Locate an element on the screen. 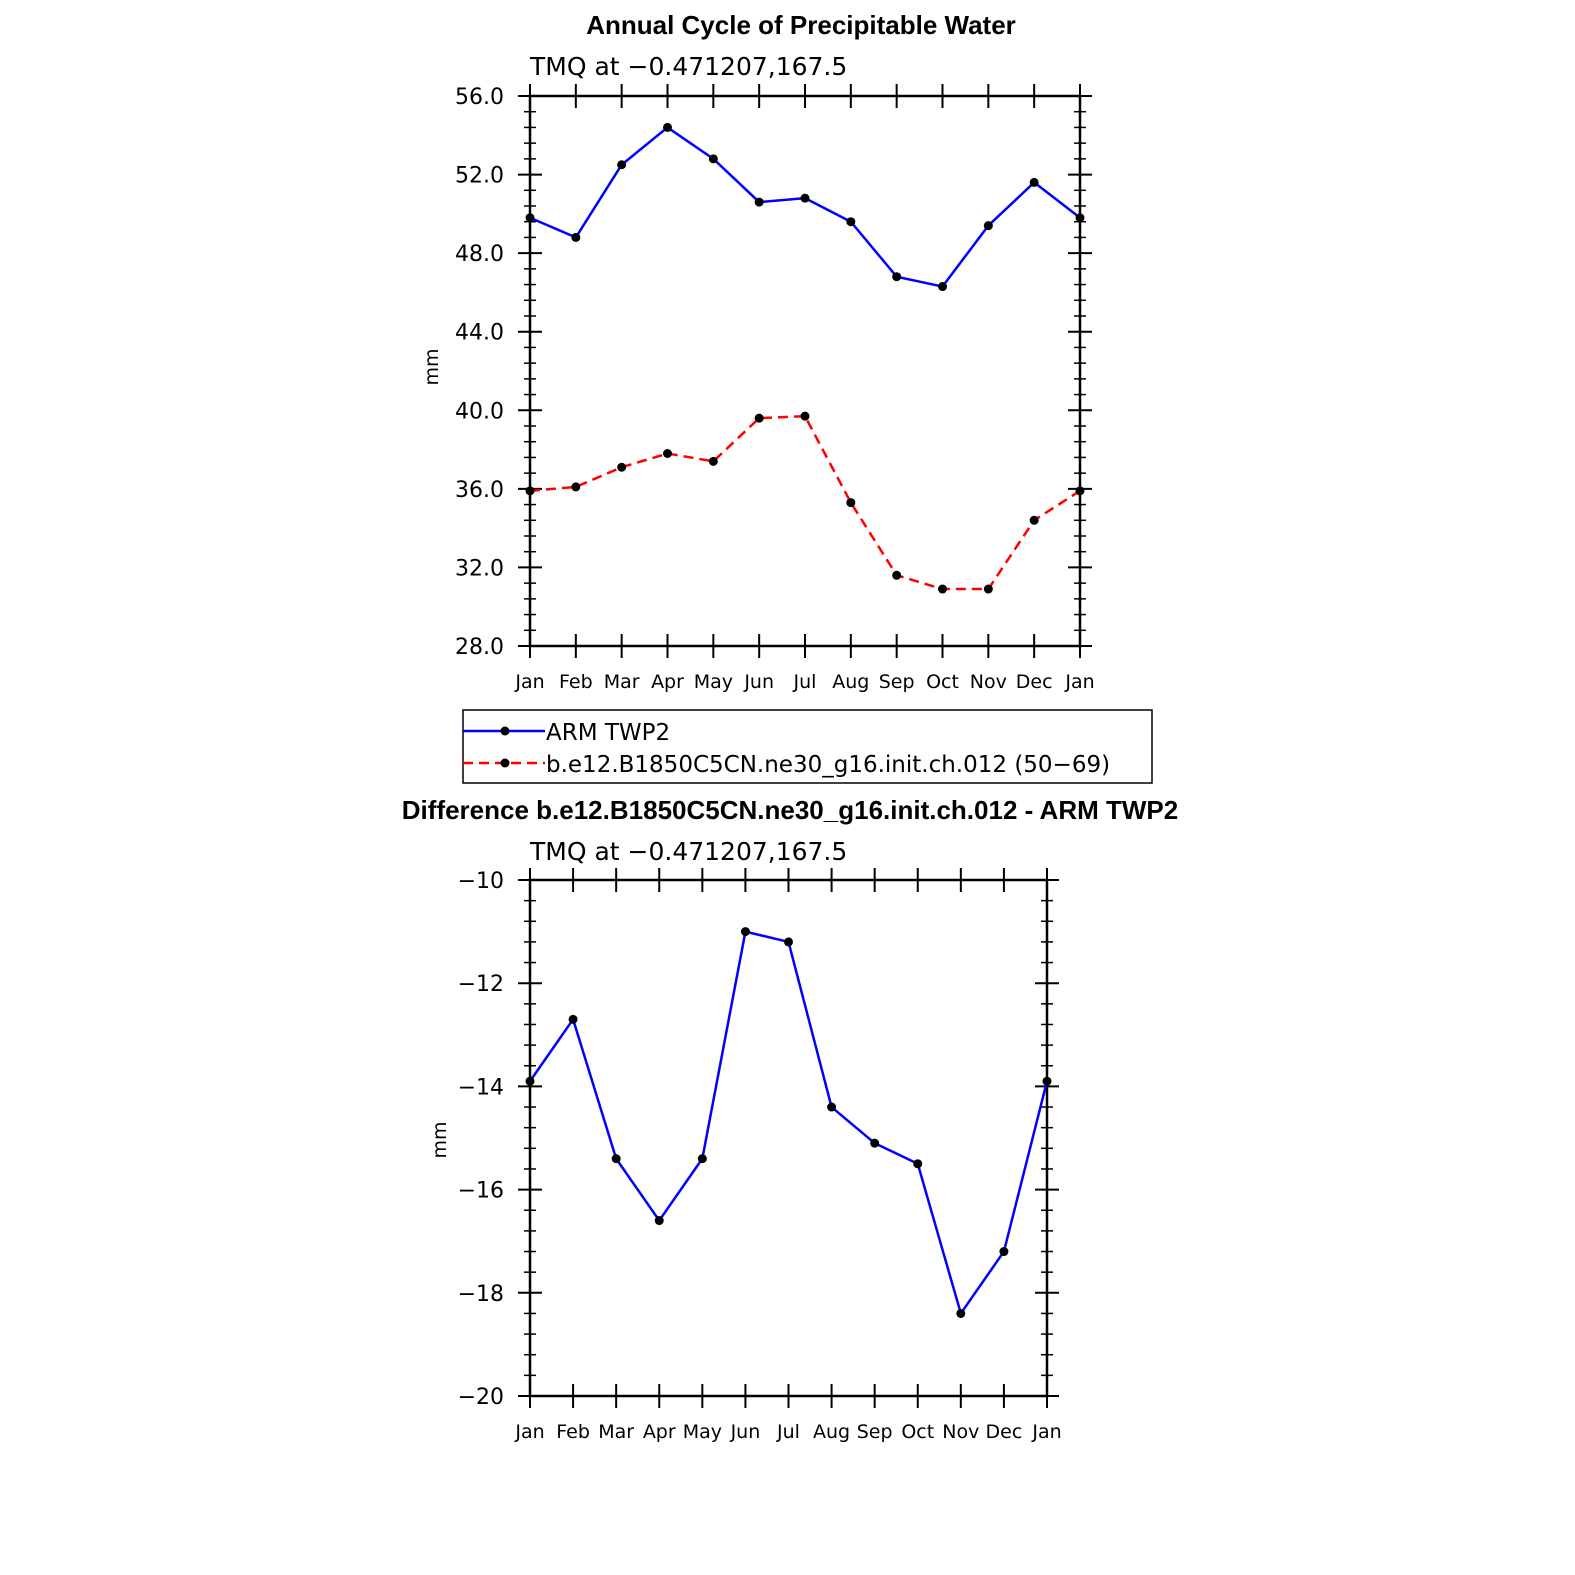  chart1-xtick-label: Nov is located at coordinates (988, 682).